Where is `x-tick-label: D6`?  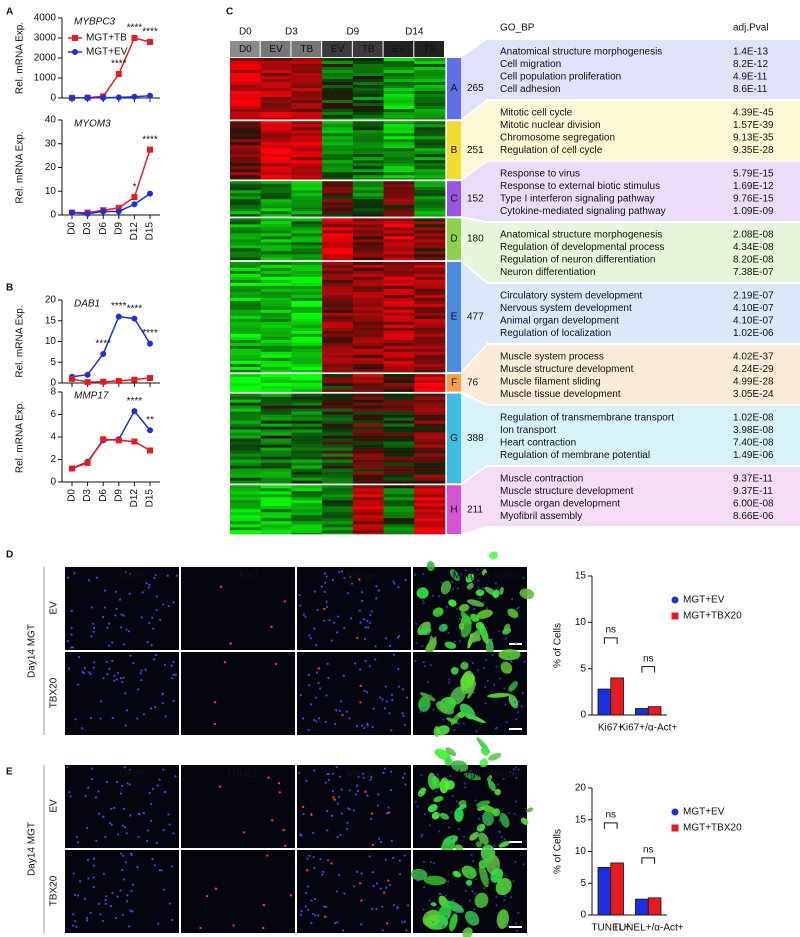 x-tick-label: D6 is located at coordinates (103, 228).